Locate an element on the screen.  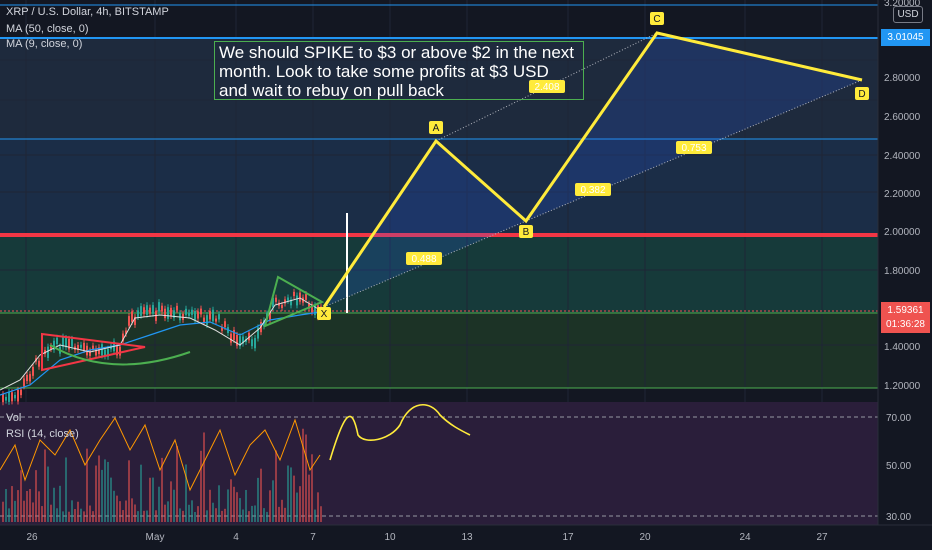
price-tick: 2.40000 is located at coordinates (902, 156).